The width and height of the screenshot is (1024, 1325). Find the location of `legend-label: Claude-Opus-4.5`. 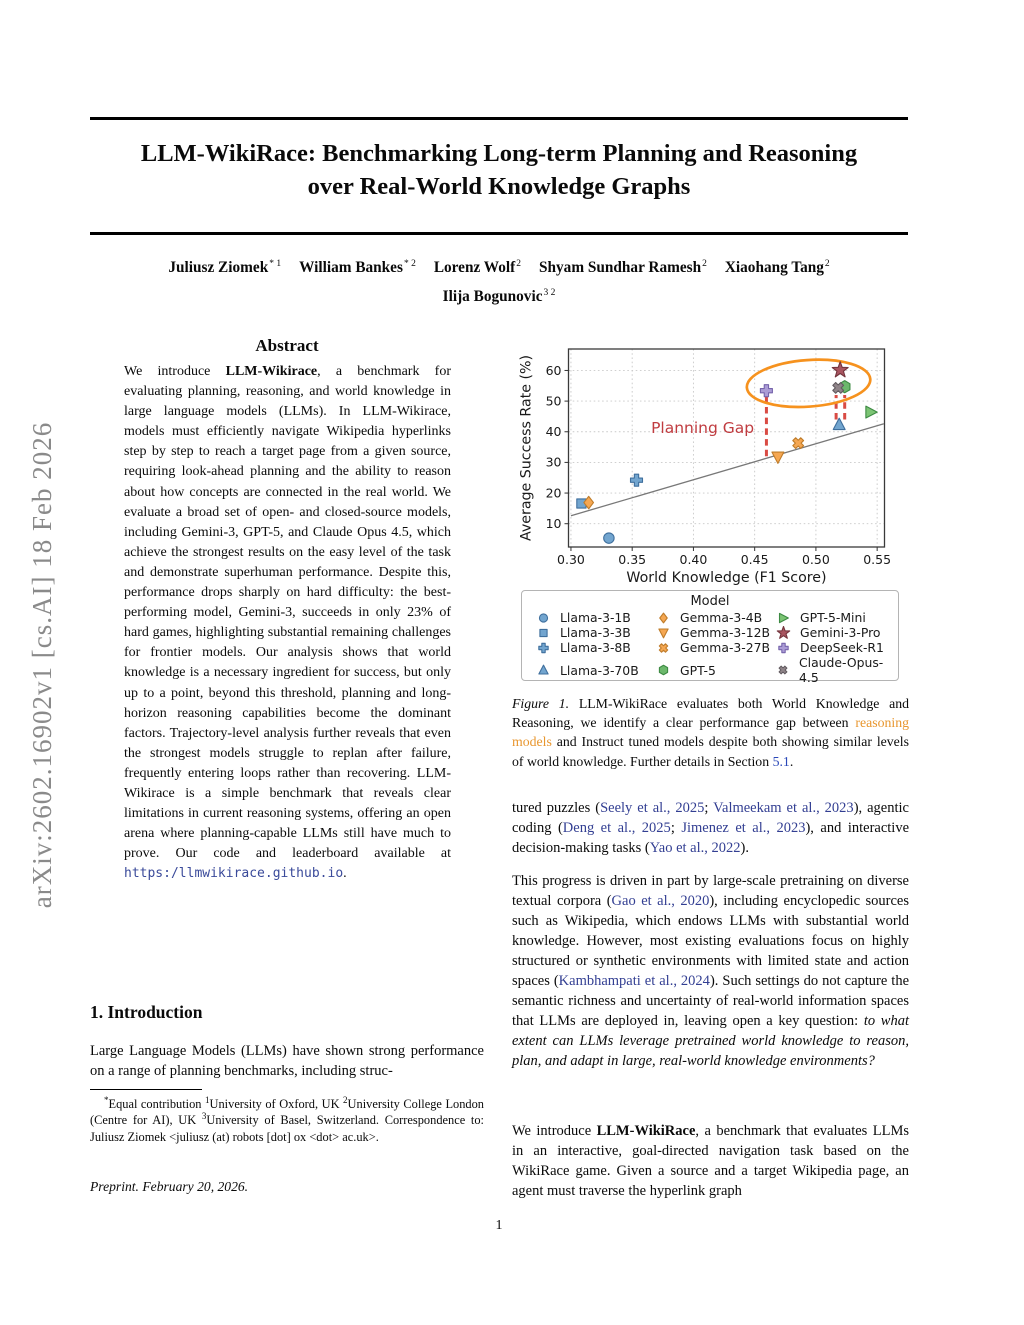

legend-label: Claude-Opus-4.5 is located at coordinates (841, 670).